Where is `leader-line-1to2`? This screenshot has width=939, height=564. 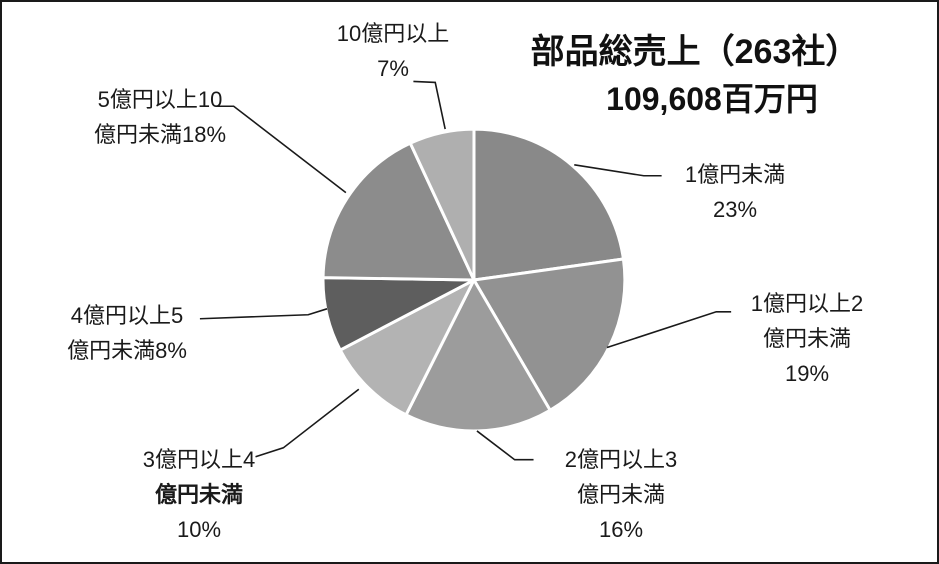
leader-line-1to2 is located at coordinates (669, 329).